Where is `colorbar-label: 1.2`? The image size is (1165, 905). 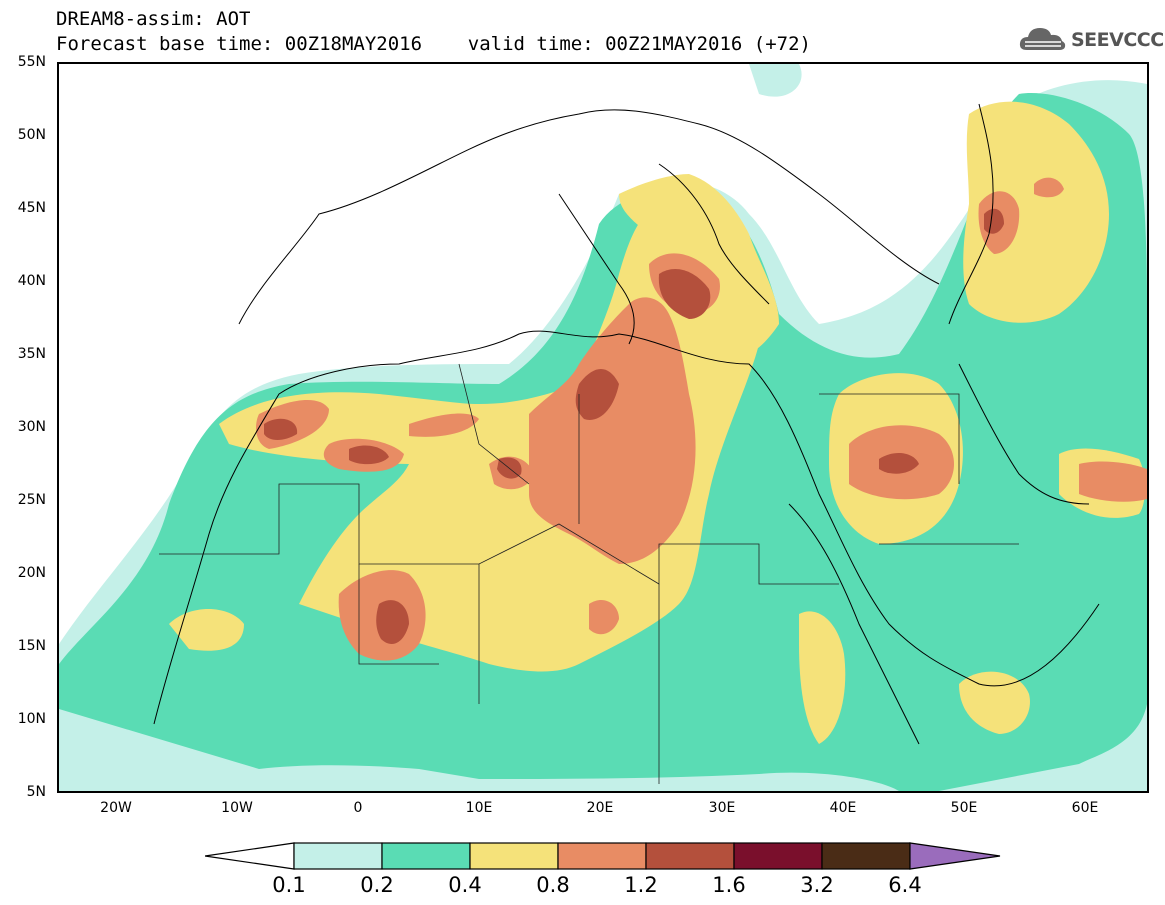
colorbar-label: 1.2 is located at coordinates (641, 885).